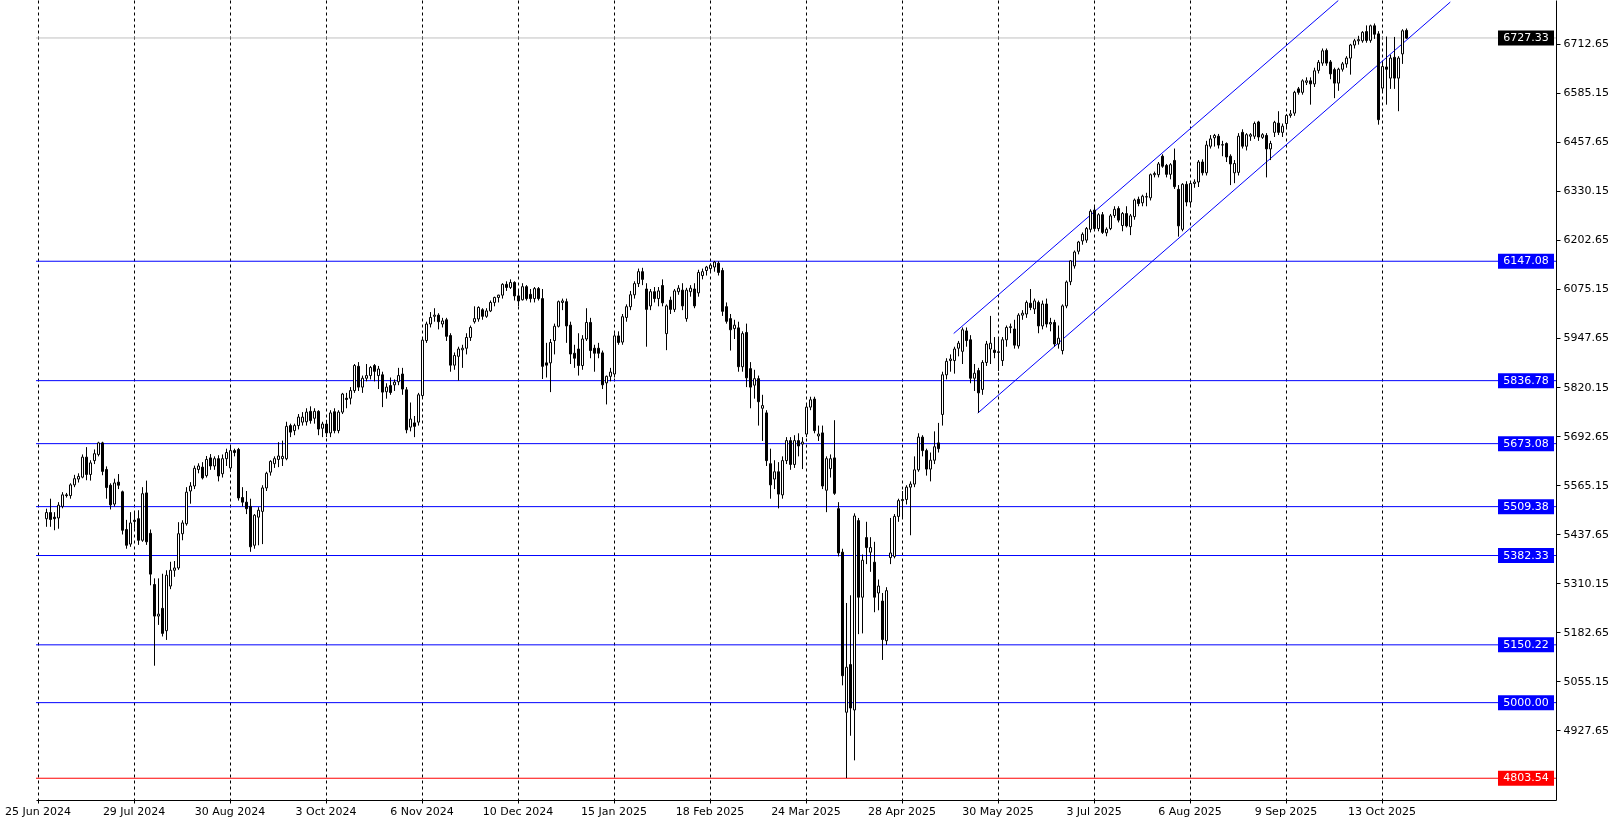 The image size is (1616, 820). I want to click on x-tick-label: 15 Jan 2025, so click(614, 811).